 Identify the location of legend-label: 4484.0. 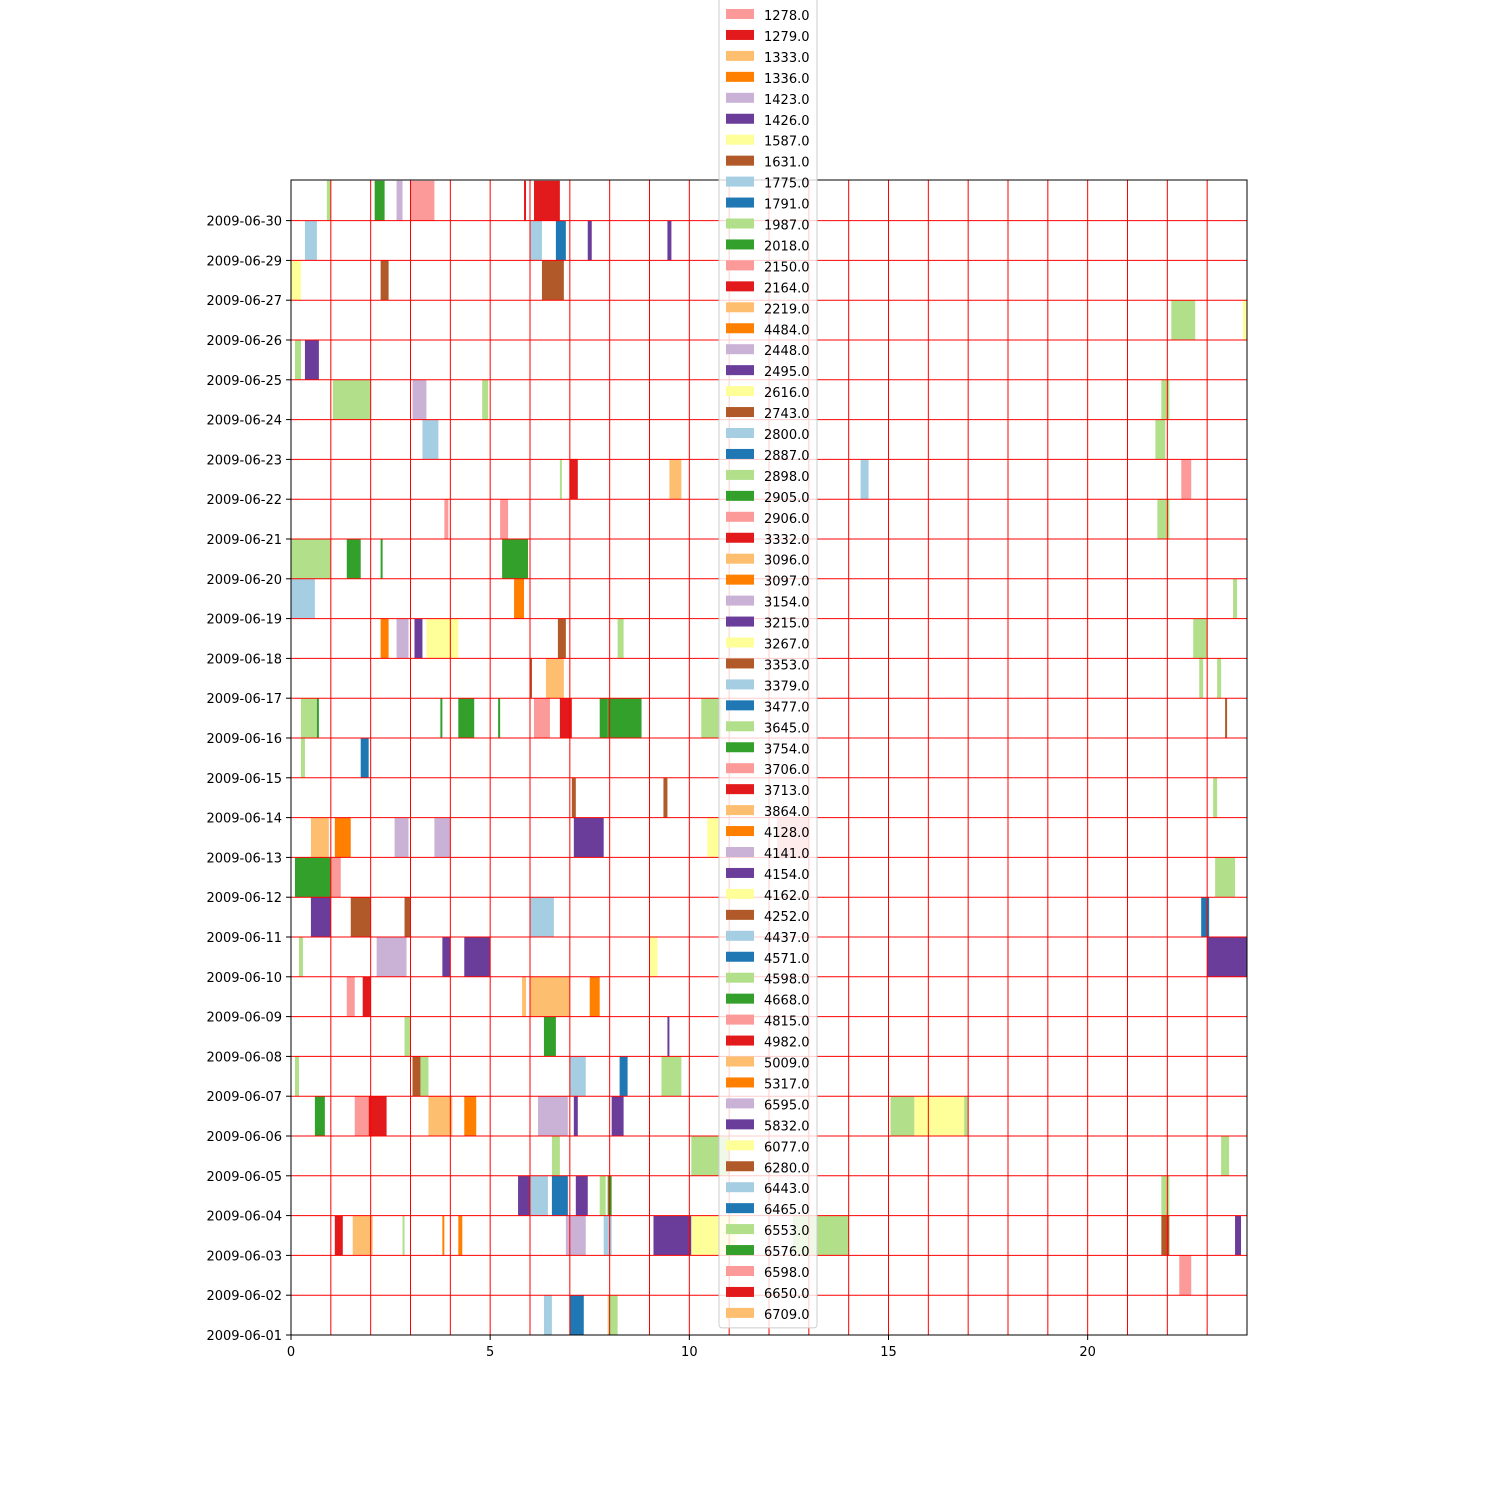
(787, 330).